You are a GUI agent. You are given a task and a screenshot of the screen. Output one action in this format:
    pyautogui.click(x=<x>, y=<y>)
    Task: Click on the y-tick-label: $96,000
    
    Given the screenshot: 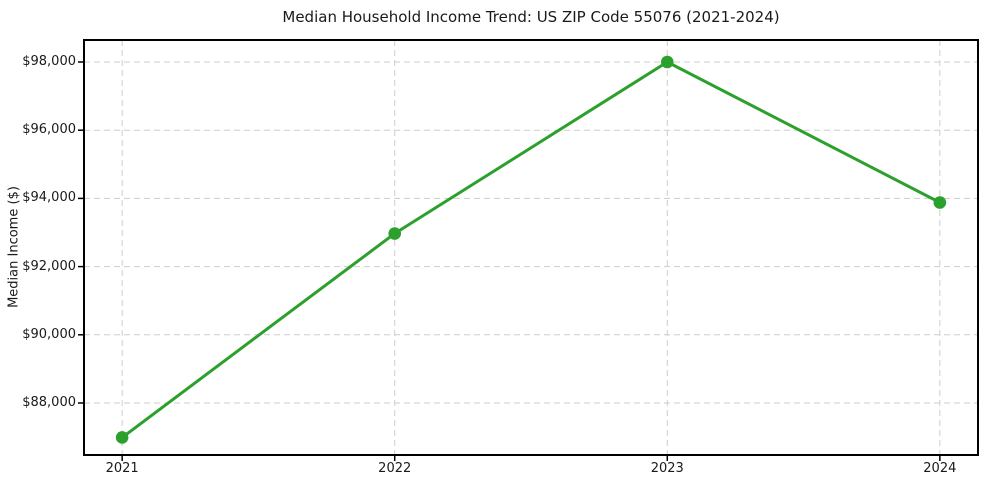 What is the action you would take?
    pyautogui.click(x=49, y=130)
    